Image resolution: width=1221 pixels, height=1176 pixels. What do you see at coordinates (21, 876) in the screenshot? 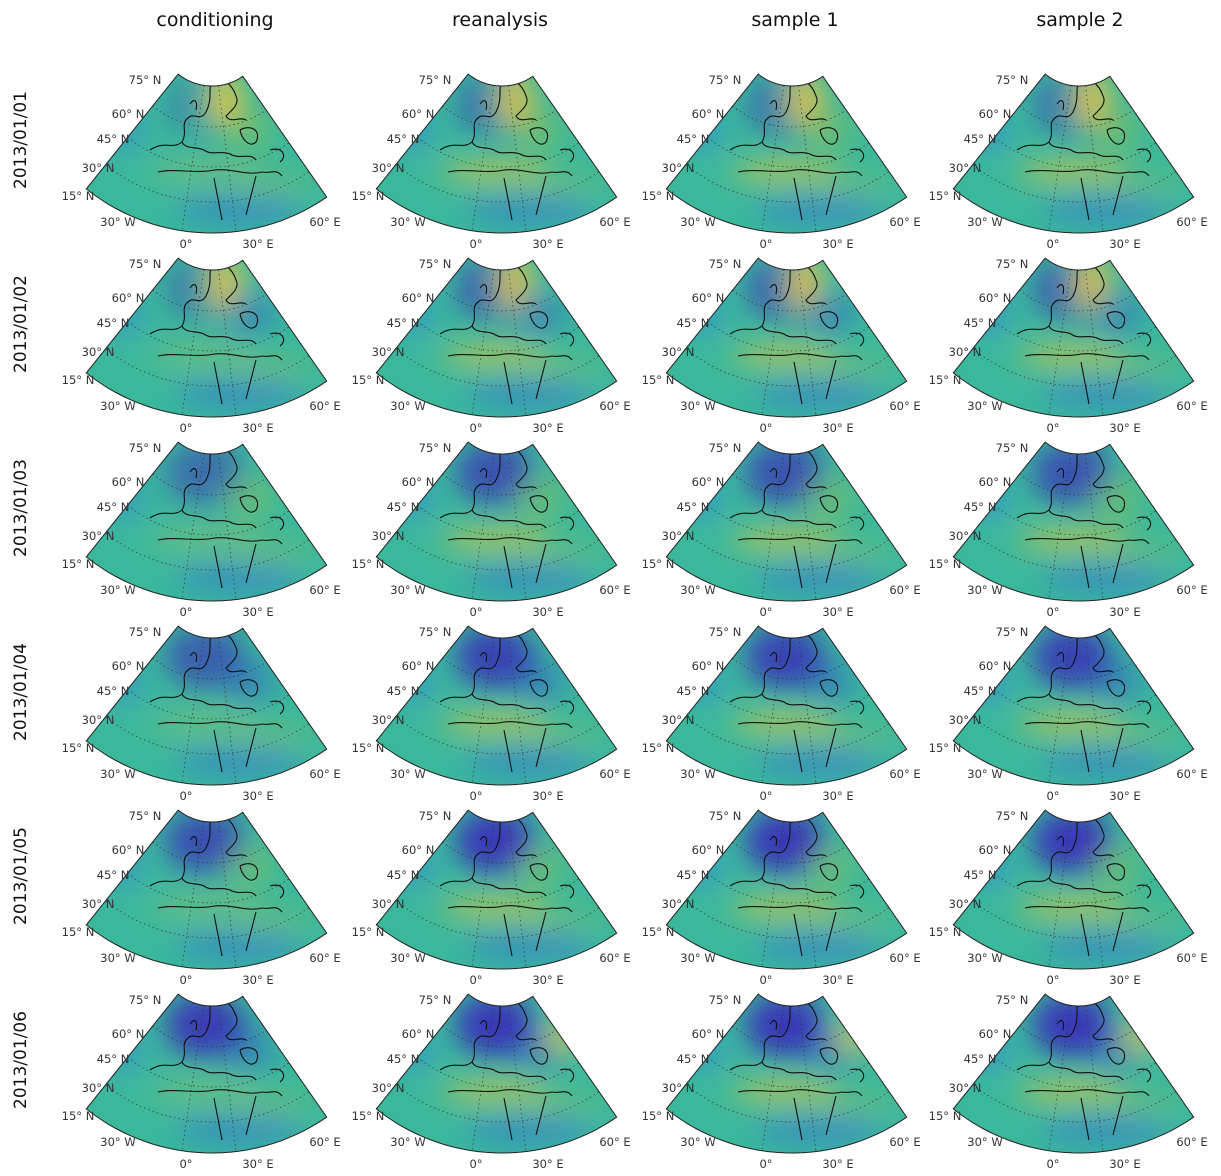
I see `row-label: 2013/01/05` at bounding box center [21, 876].